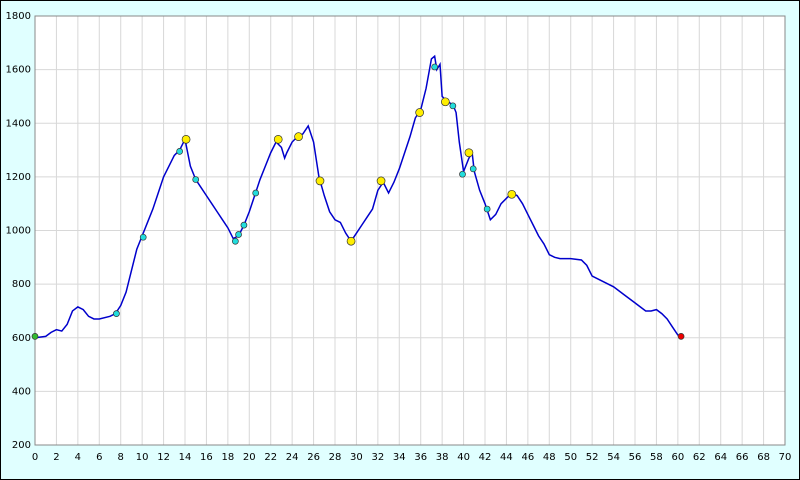 The image size is (800, 480). I want to click on y-tick-label: 400, so click(21, 391).